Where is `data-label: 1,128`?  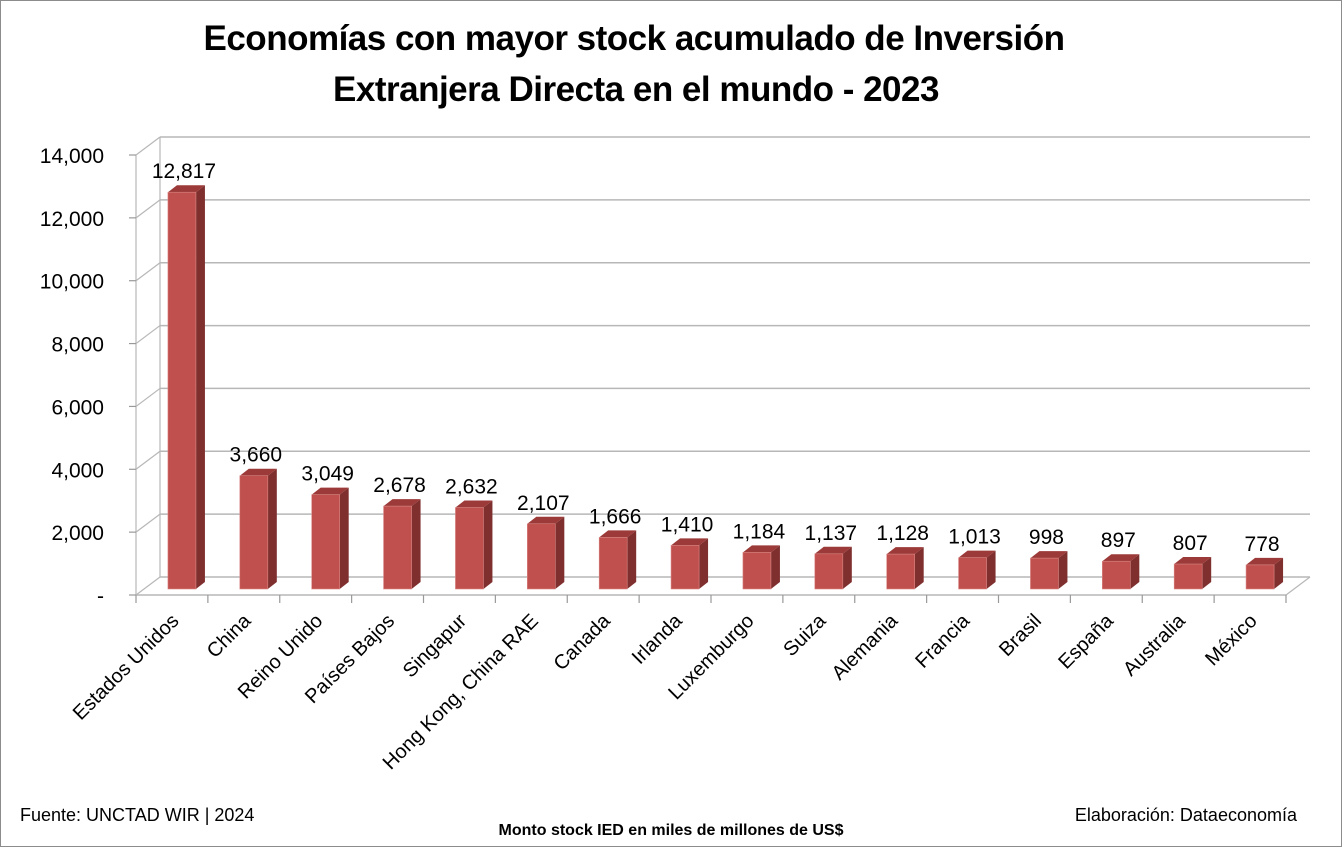
data-label: 1,128 is located at coordinates (902, 533).